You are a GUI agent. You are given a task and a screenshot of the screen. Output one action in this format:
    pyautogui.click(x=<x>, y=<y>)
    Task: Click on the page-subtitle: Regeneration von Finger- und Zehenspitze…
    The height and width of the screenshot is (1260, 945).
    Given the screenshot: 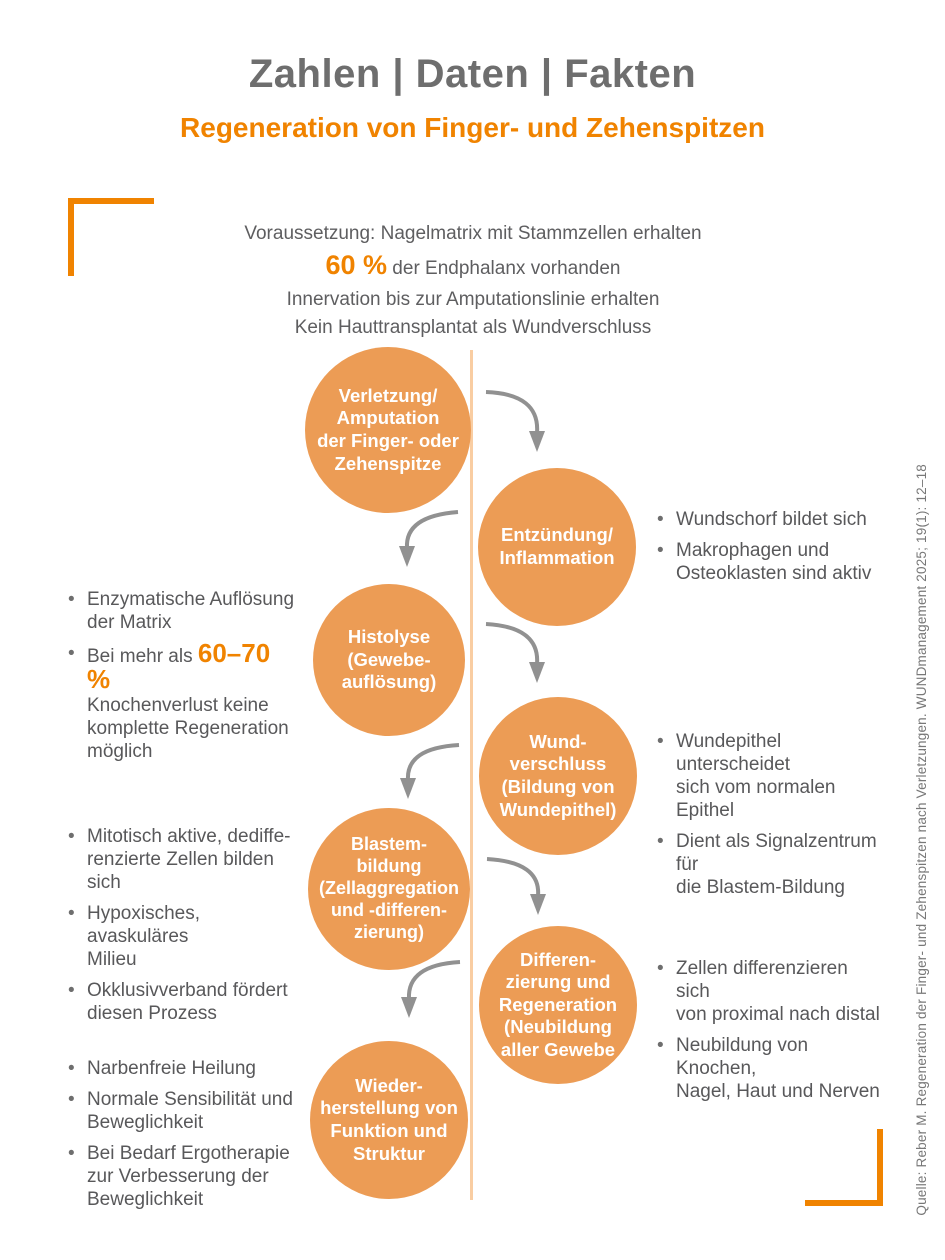 What is the action you would take?
    pyautogui.click(x=472, y=127)
    